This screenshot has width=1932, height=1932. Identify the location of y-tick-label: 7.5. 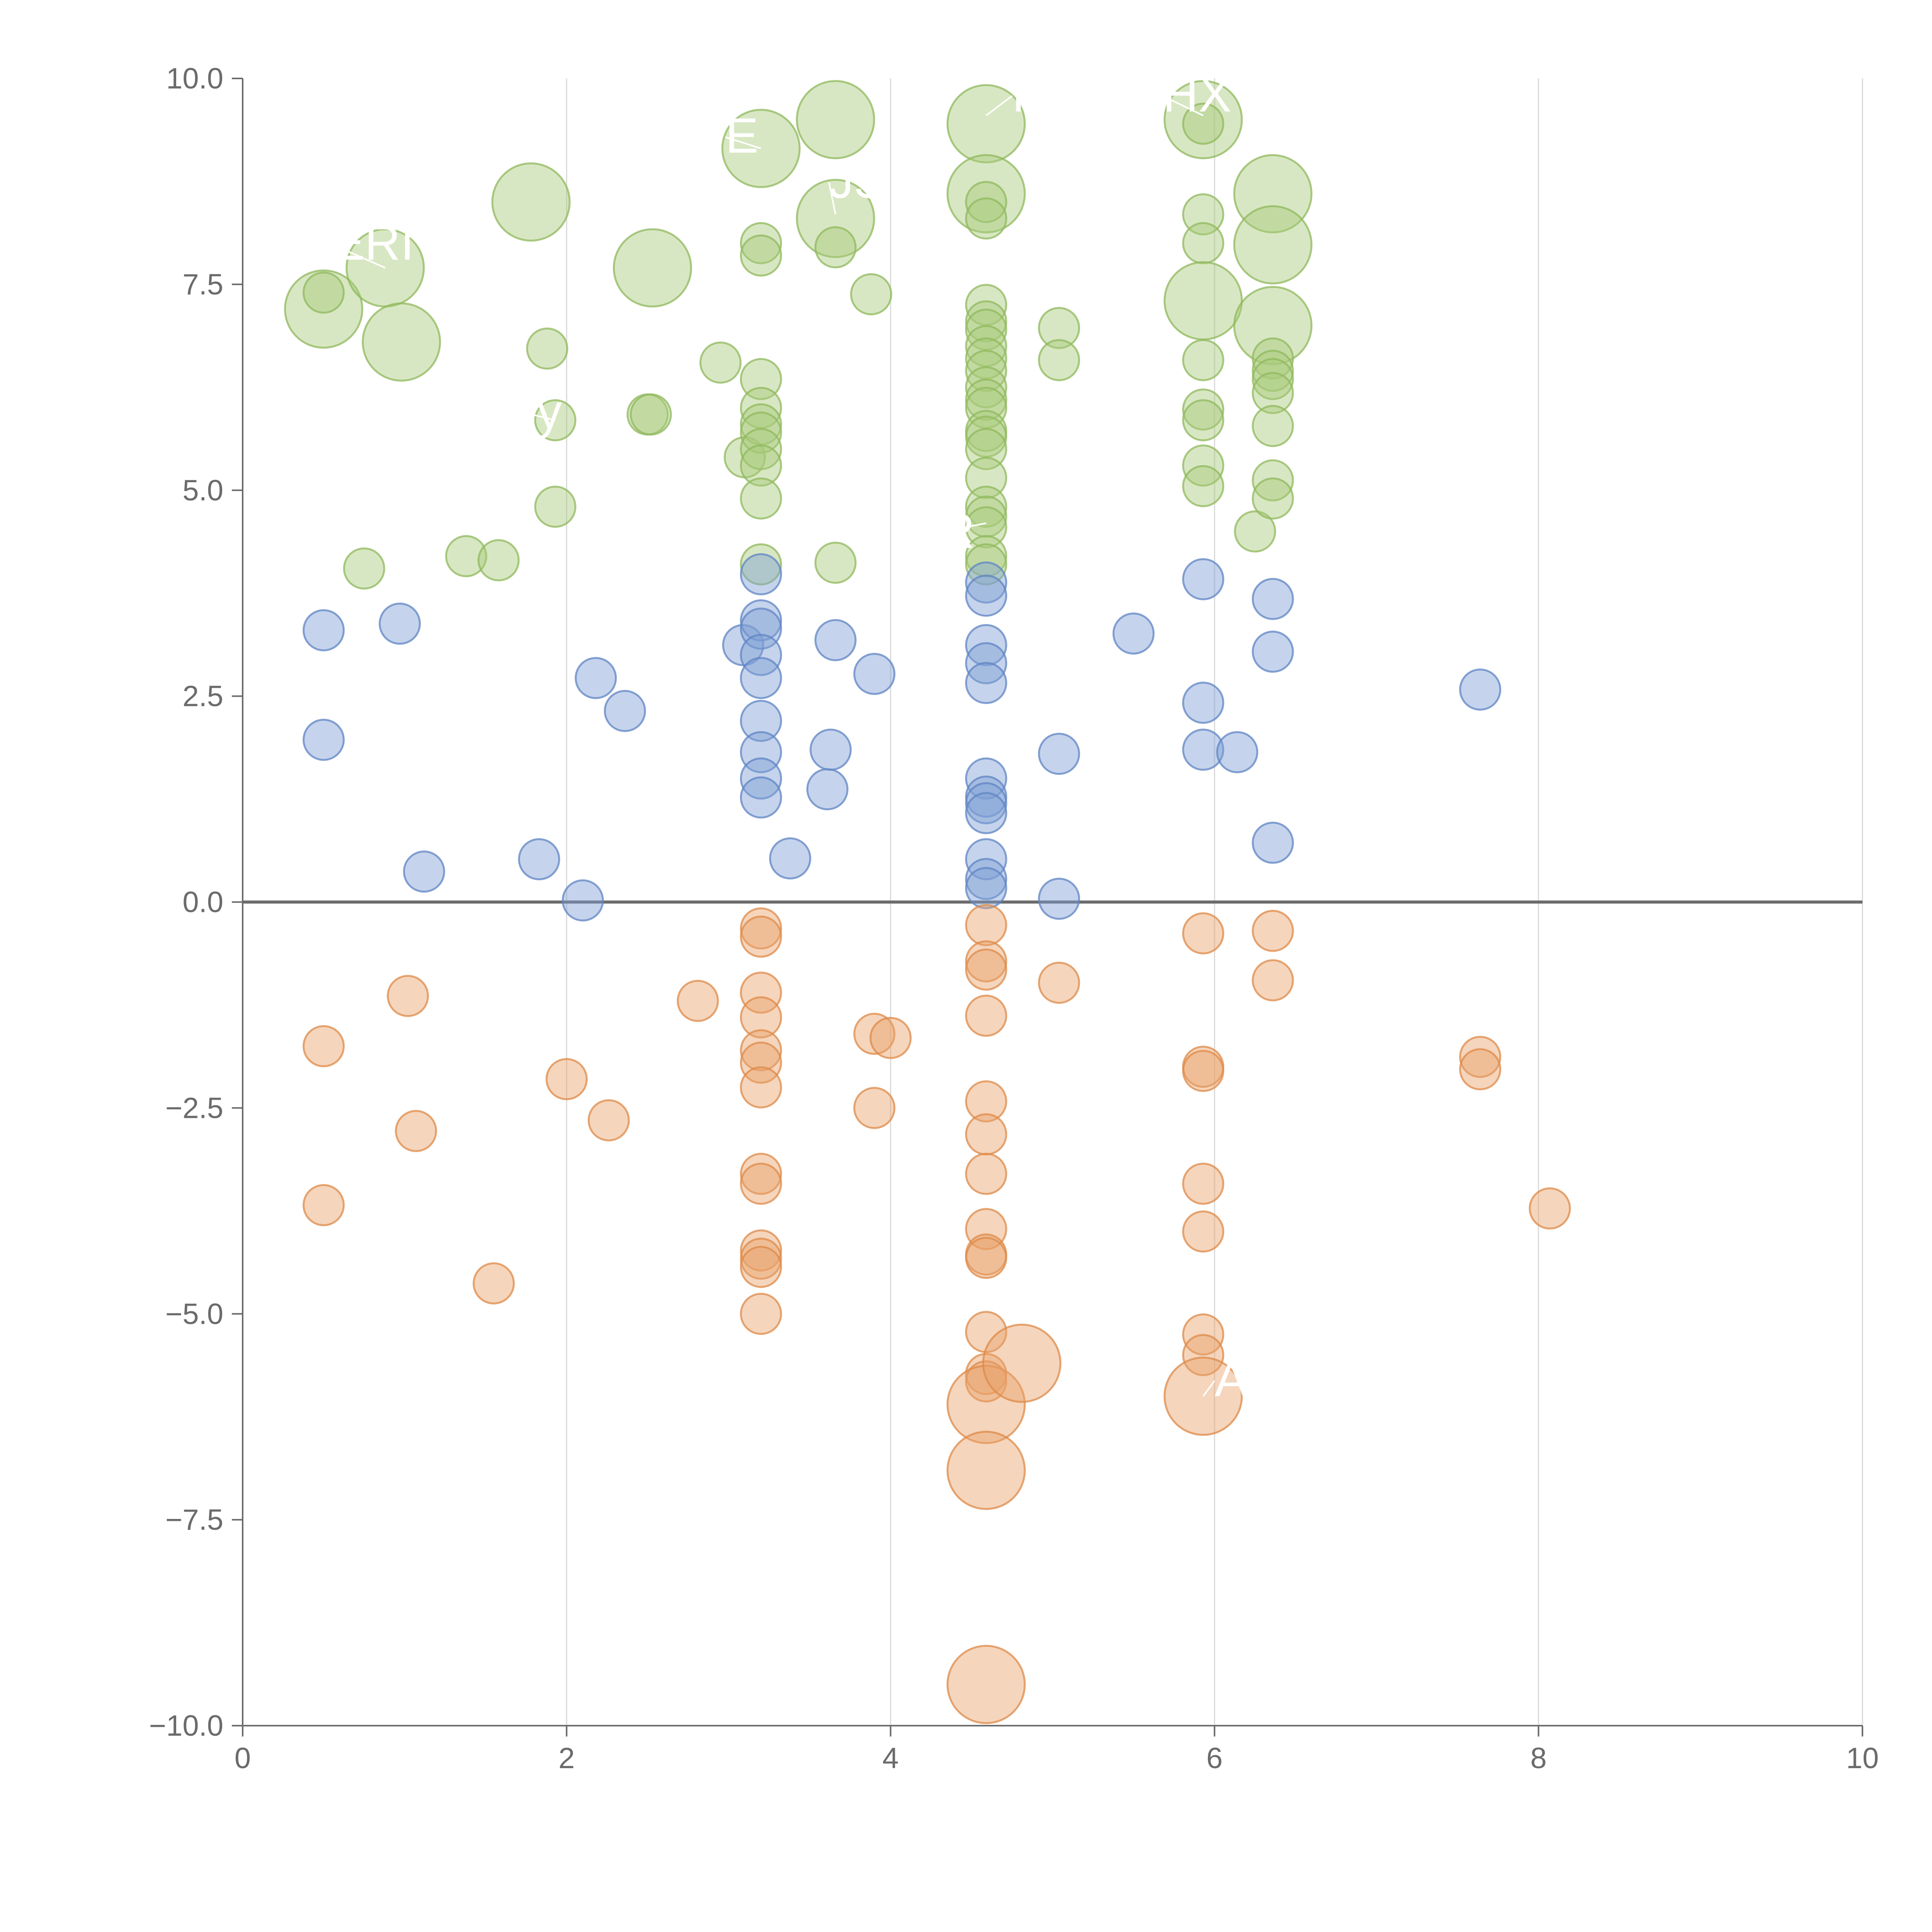
(202, 284).